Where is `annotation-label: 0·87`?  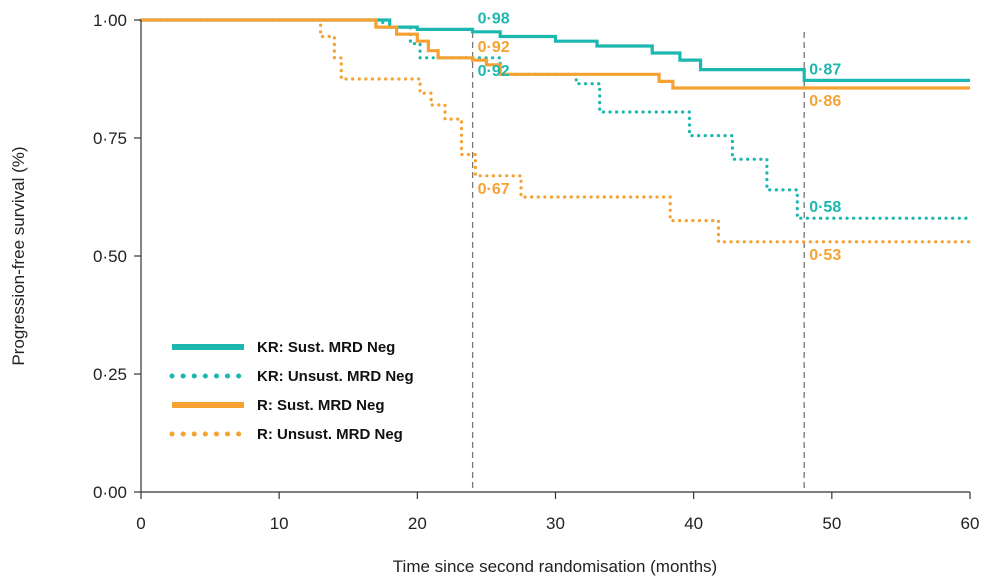
annotation-label: 0·87 is located at coordinates (825, 69).